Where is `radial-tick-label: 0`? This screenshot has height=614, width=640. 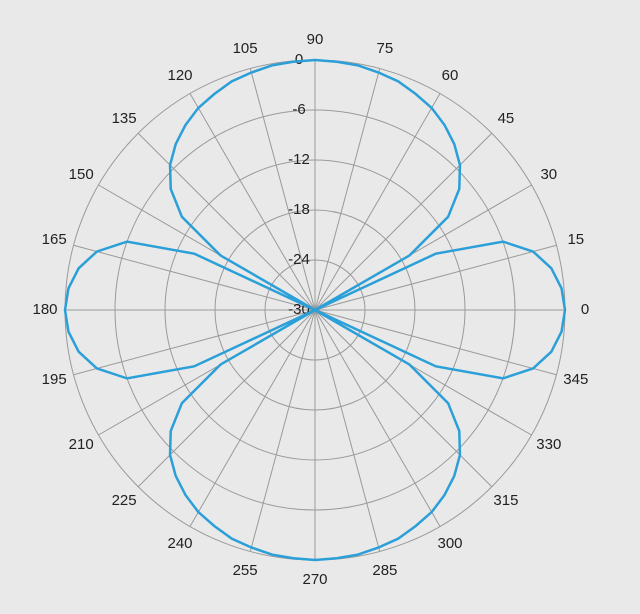 radial-tick-label: 0 is located at coordinates (299, 59).